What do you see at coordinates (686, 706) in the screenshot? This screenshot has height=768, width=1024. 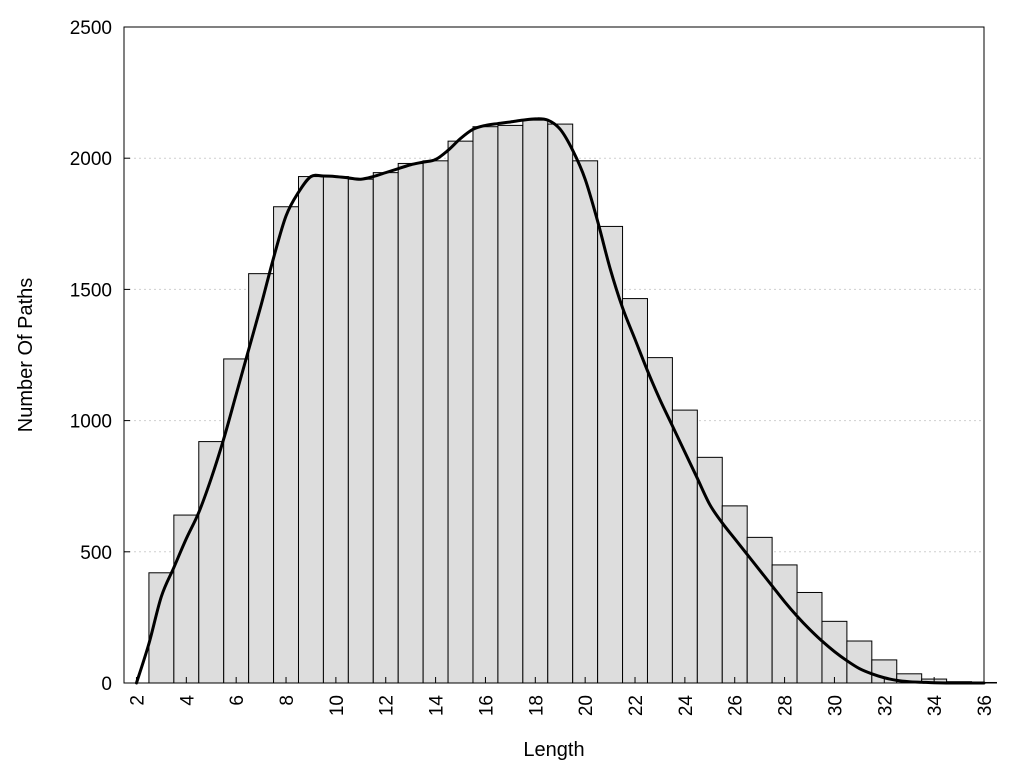 I see `x-tick-label: 24` at bounding box center [686, 706].